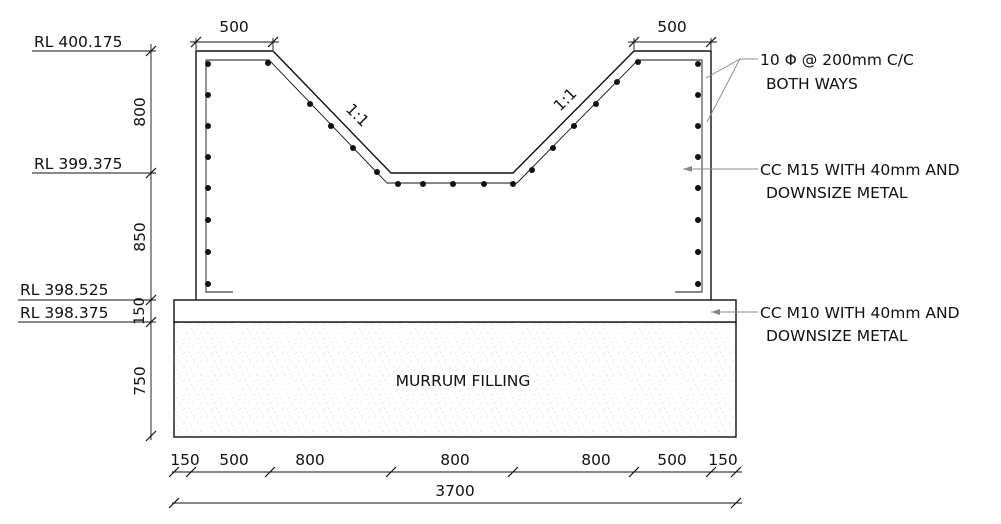 This screenshot has width=1001, height=524. What do you see at coordinates (837, 193) in the screenshot?
I see `cc-m15-line2: DOWNSIZE METAL` at bounding box center [837, 193].